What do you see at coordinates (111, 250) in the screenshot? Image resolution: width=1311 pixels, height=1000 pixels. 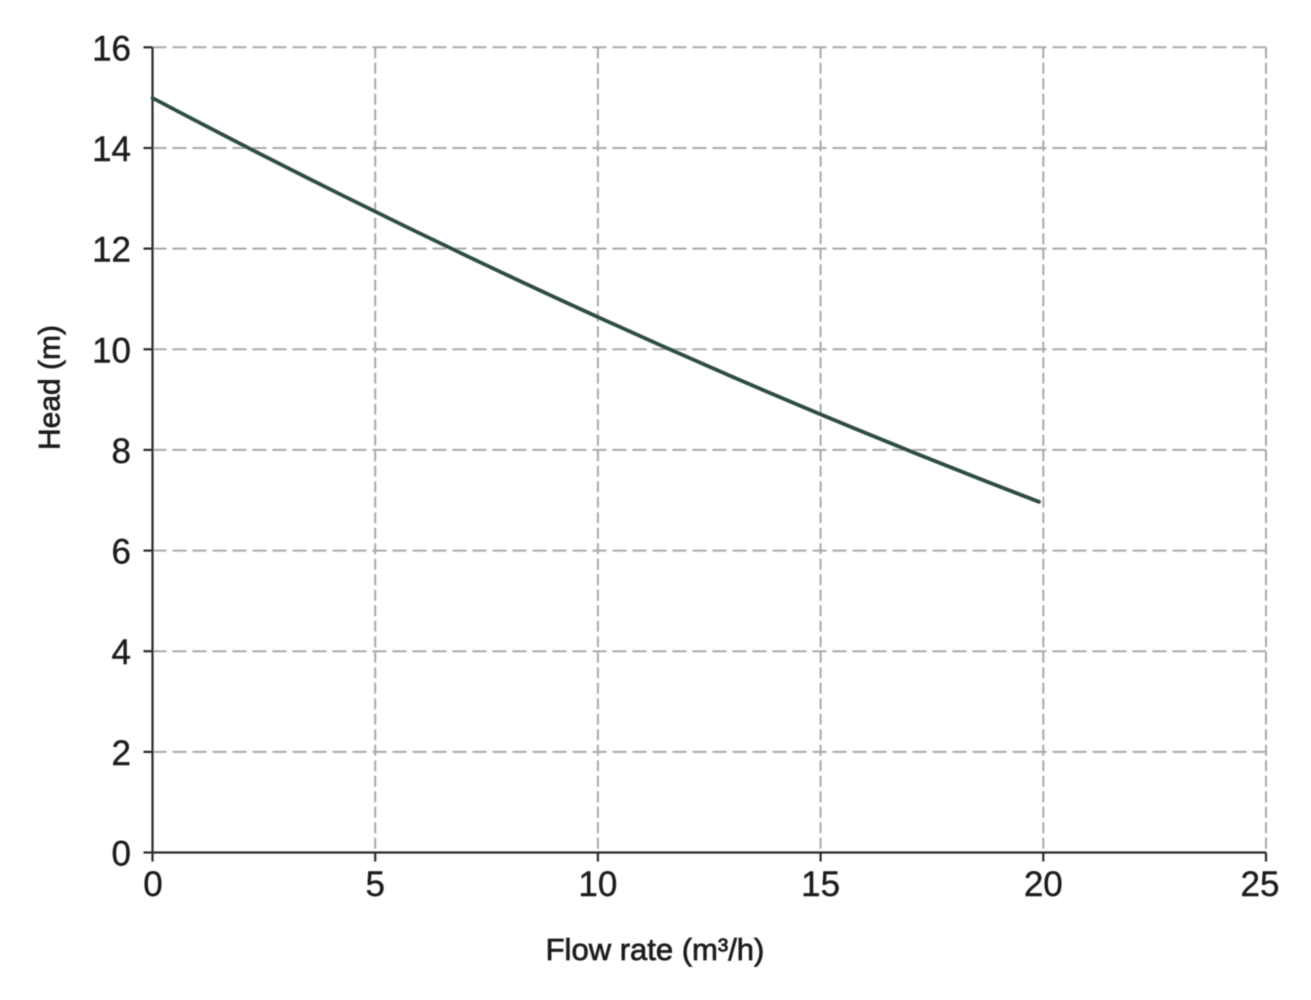 I see `svg-text: 12` at bounding box center [111, 250].